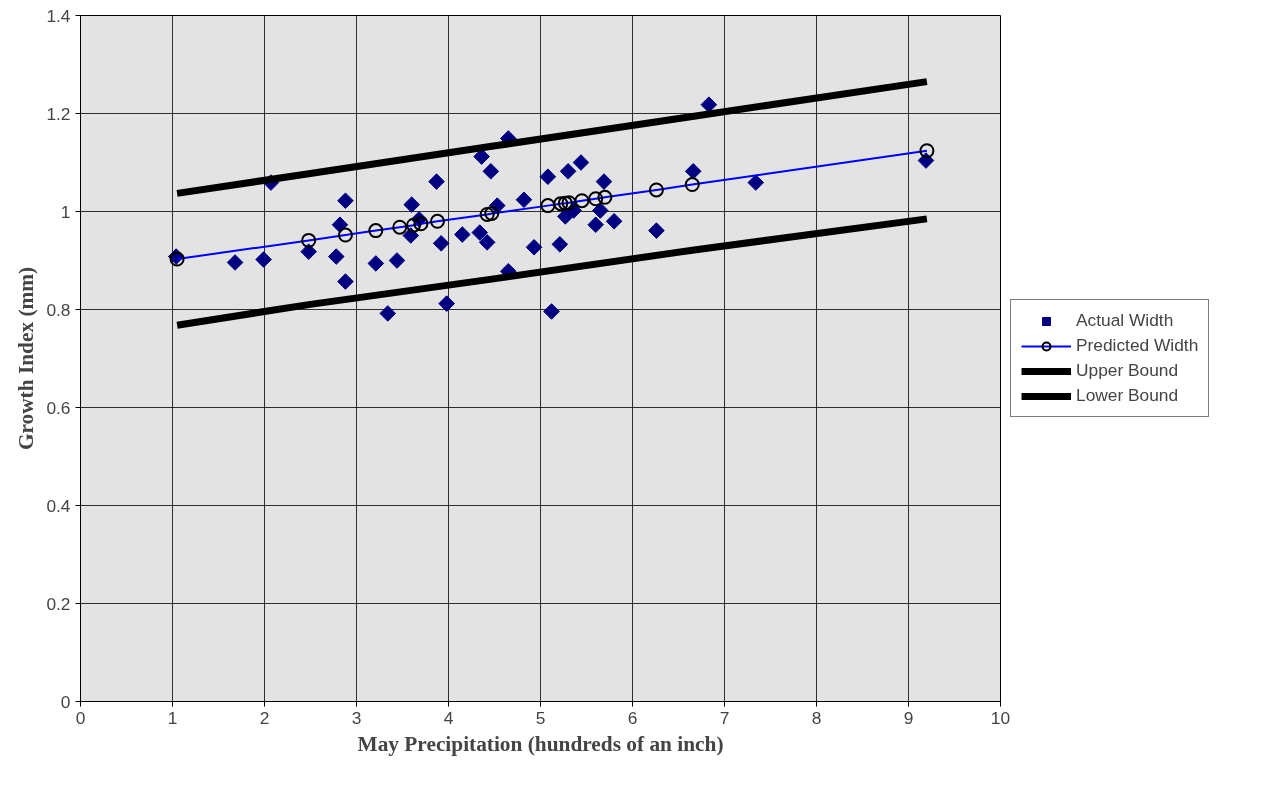 The height and width of the screenshot is (799, 1276). Describe the element at coordinates (58, 505) in the screenshot. I see `y-tick-label: 0.4` at that location.